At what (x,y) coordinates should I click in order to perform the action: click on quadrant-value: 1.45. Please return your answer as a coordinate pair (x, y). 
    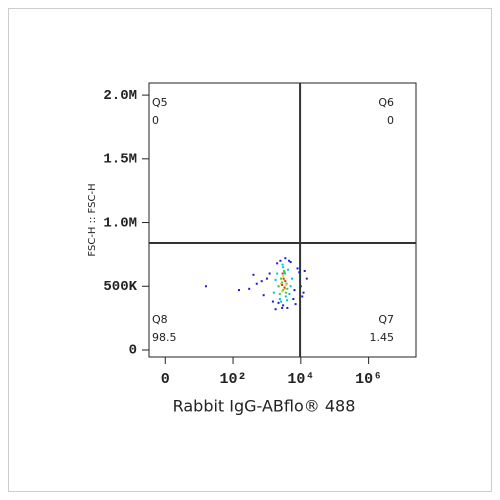
    Looking at the image, I should click on (382, 337).